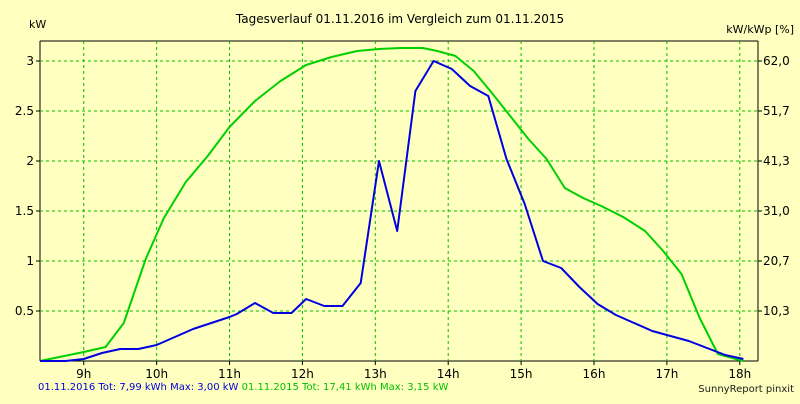  Describe the element at coordinates (776, 61) in the screenshot. I see `y-tick-label-right: 62,0` at that location.